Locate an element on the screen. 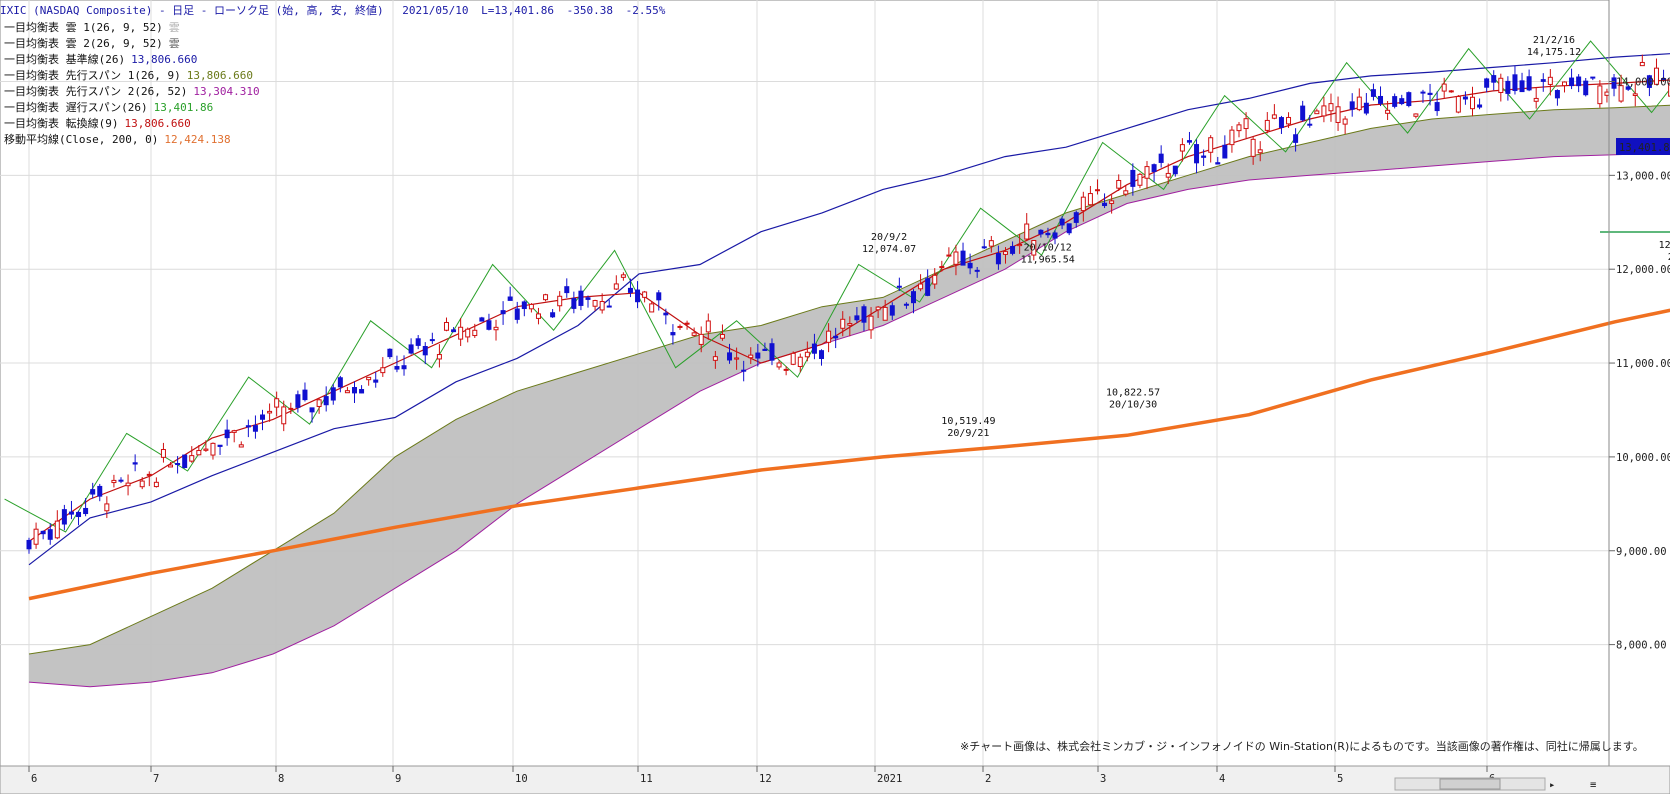  x-tick-label: 12 is located at coordinates (765, 779).